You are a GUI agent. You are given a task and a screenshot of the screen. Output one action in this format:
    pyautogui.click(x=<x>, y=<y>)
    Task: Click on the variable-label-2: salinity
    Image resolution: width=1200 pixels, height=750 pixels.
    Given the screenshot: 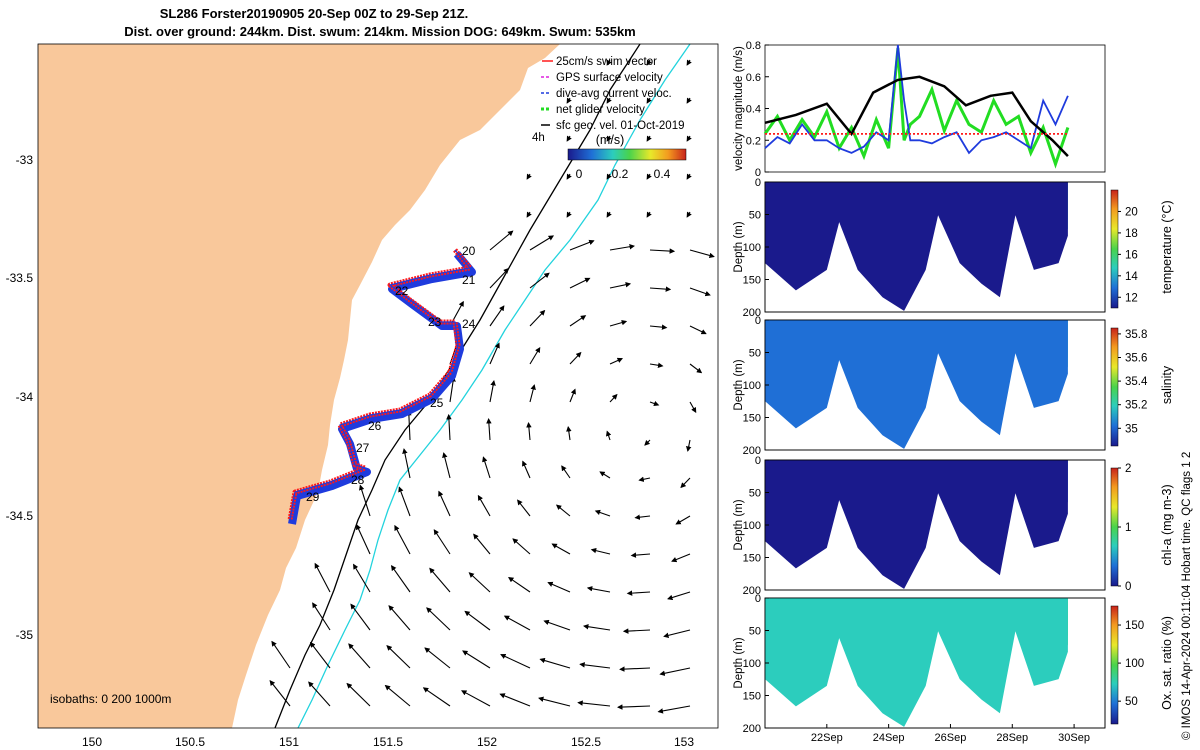 What is the action you would take?
    pyautogui.click(x=1167, y=384)
    